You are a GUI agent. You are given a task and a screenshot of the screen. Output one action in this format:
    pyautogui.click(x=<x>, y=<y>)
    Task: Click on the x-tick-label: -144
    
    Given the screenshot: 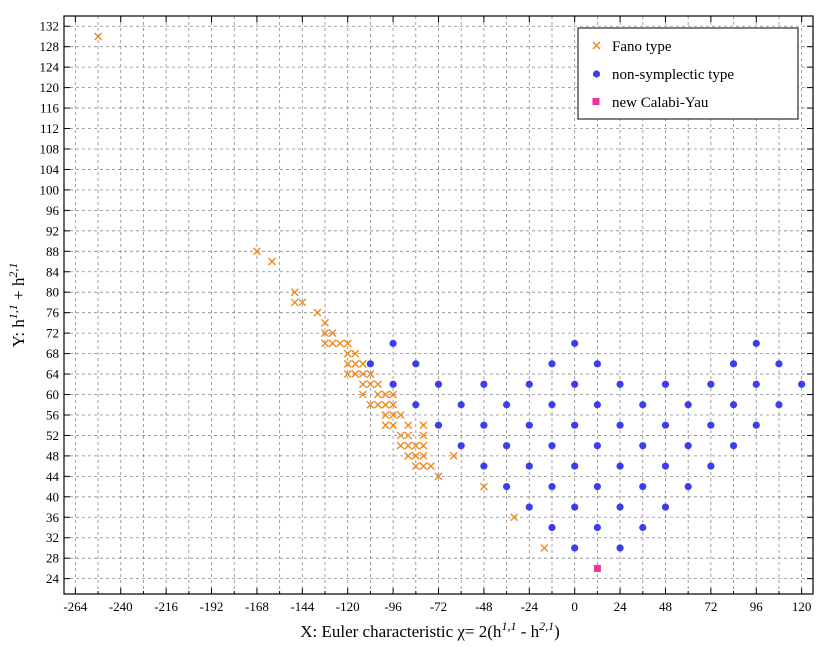 What is the action you would take?
    pyautogui.click(x=302, y=606)
    